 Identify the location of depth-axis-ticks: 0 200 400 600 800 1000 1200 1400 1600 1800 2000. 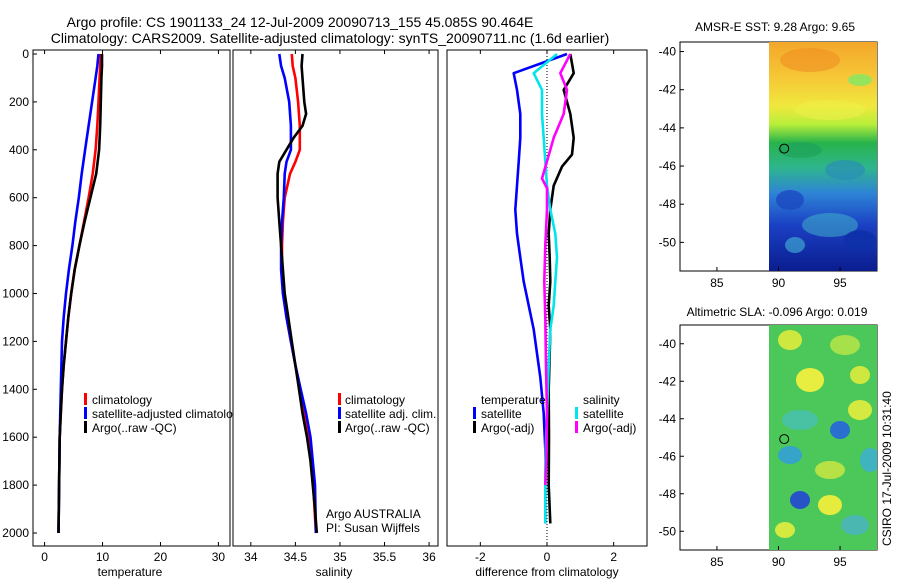
(19, 293).